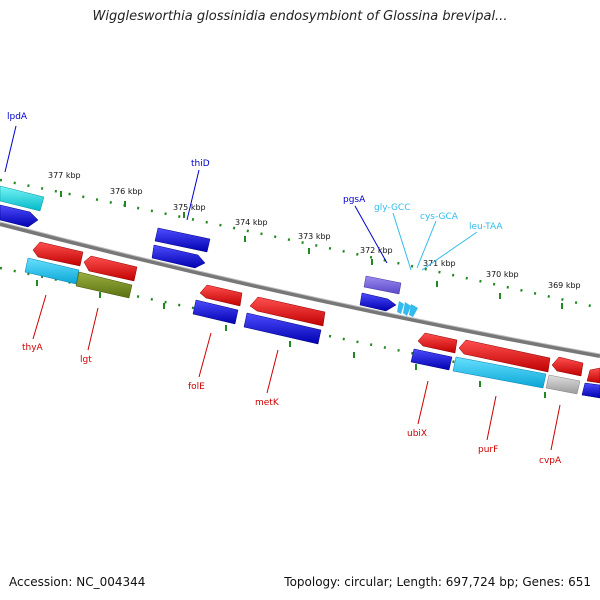 The width and height of the screenshot is (600, 600). Describe the element at coordinates (392, 208) in the screenshot. I see `label-gly-GCC: gly-GCC` at that location.